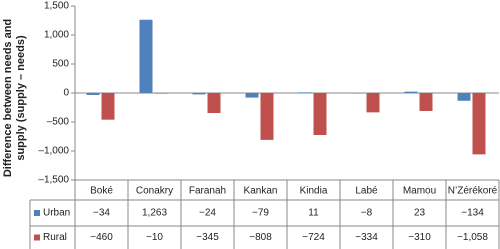 This screenshot has width=500, height=249. Describe the element at coordinates (60, 64) in the screenshot. I see `y-tick-label: 500` at that location.